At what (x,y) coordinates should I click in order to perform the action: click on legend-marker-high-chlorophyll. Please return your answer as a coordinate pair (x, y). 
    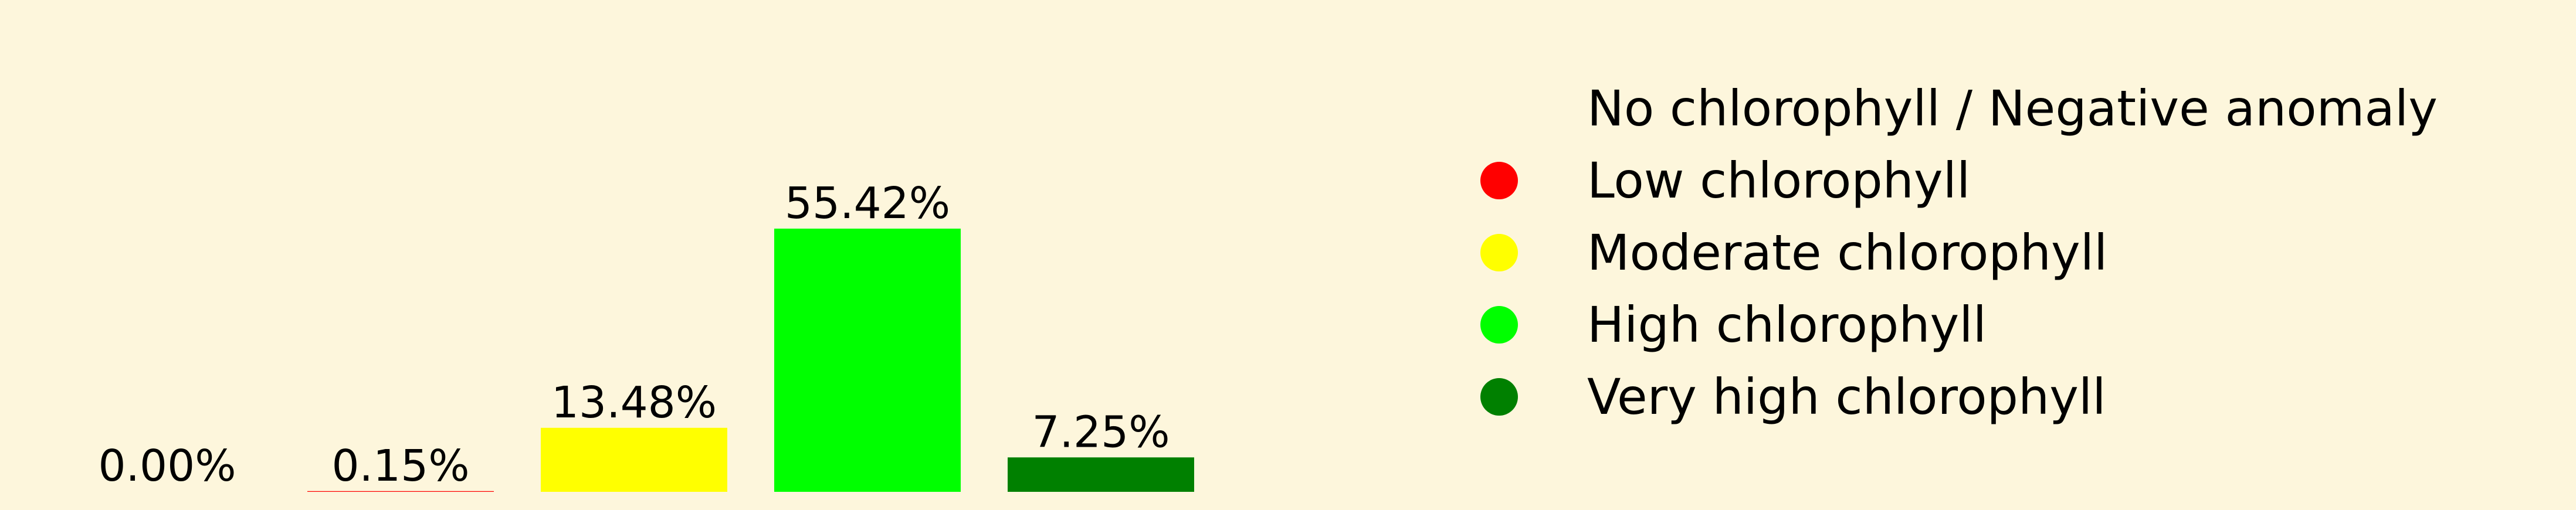
    Looking at the image, I should click on (1499, 325).